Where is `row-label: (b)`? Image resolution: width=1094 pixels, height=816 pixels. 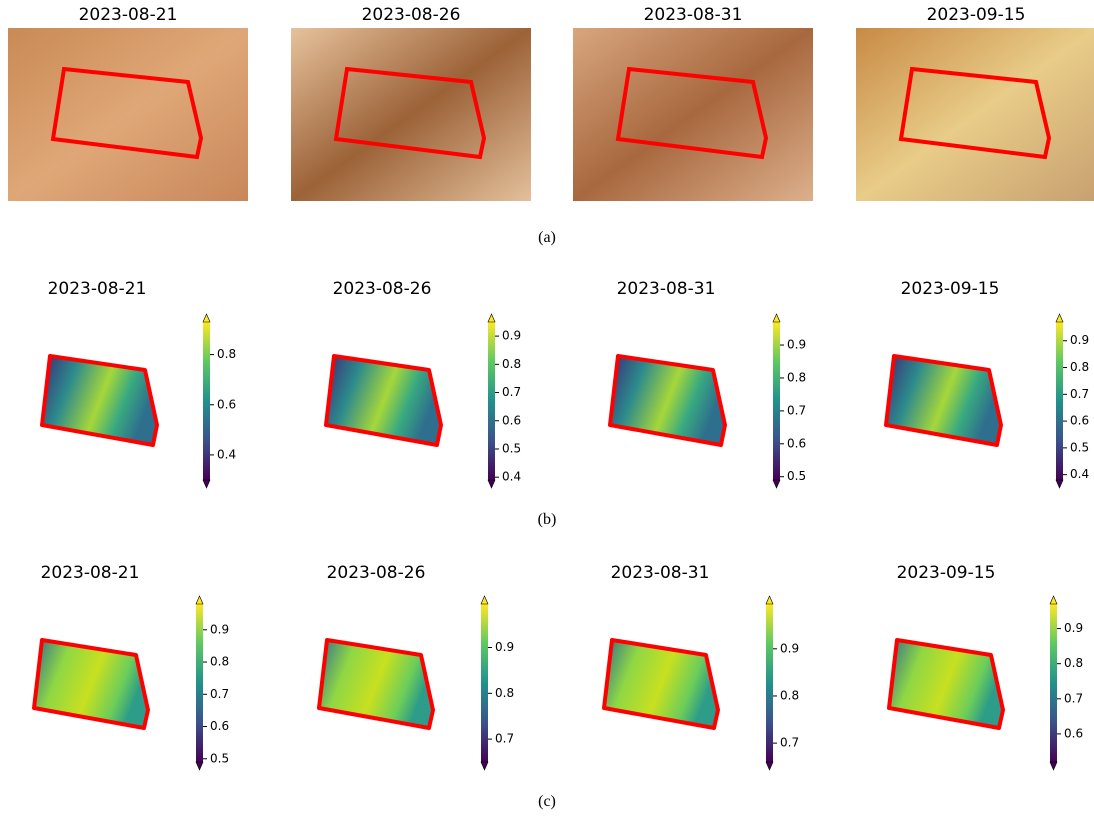
row-label: (b) is located at coordinates (547, 519).